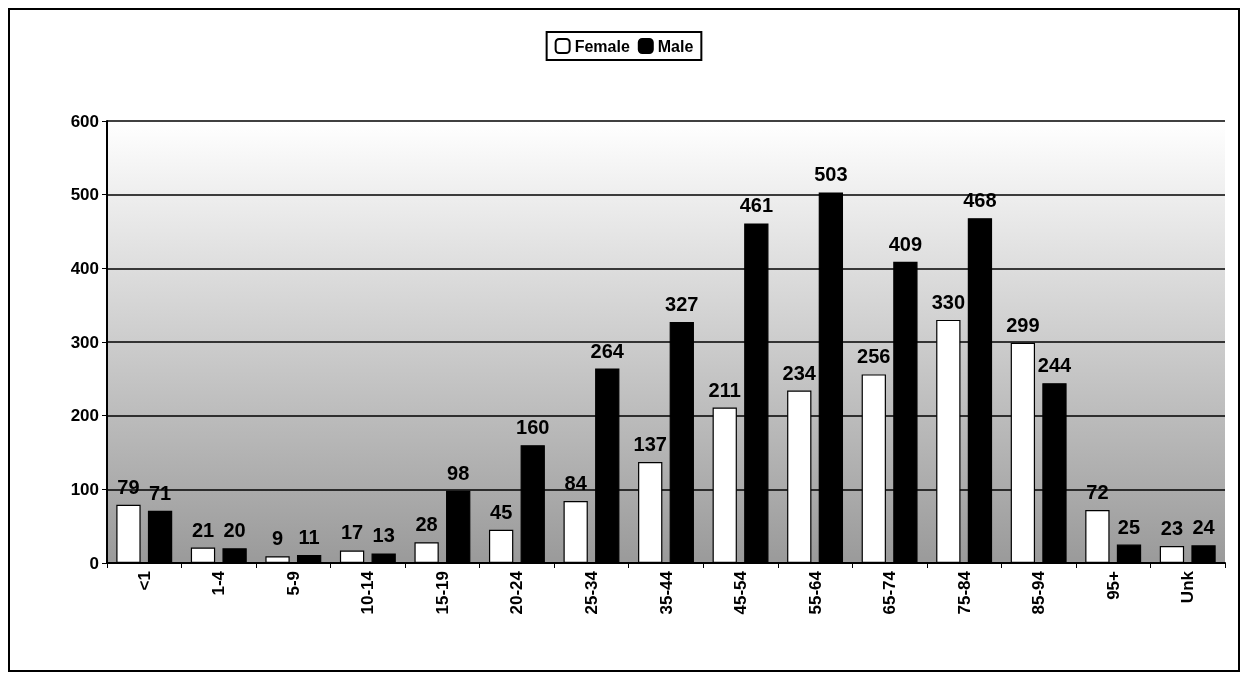 This screenshot has width=1250, height=682. I want to click on y-tick-label: 100, so click(84, 489).